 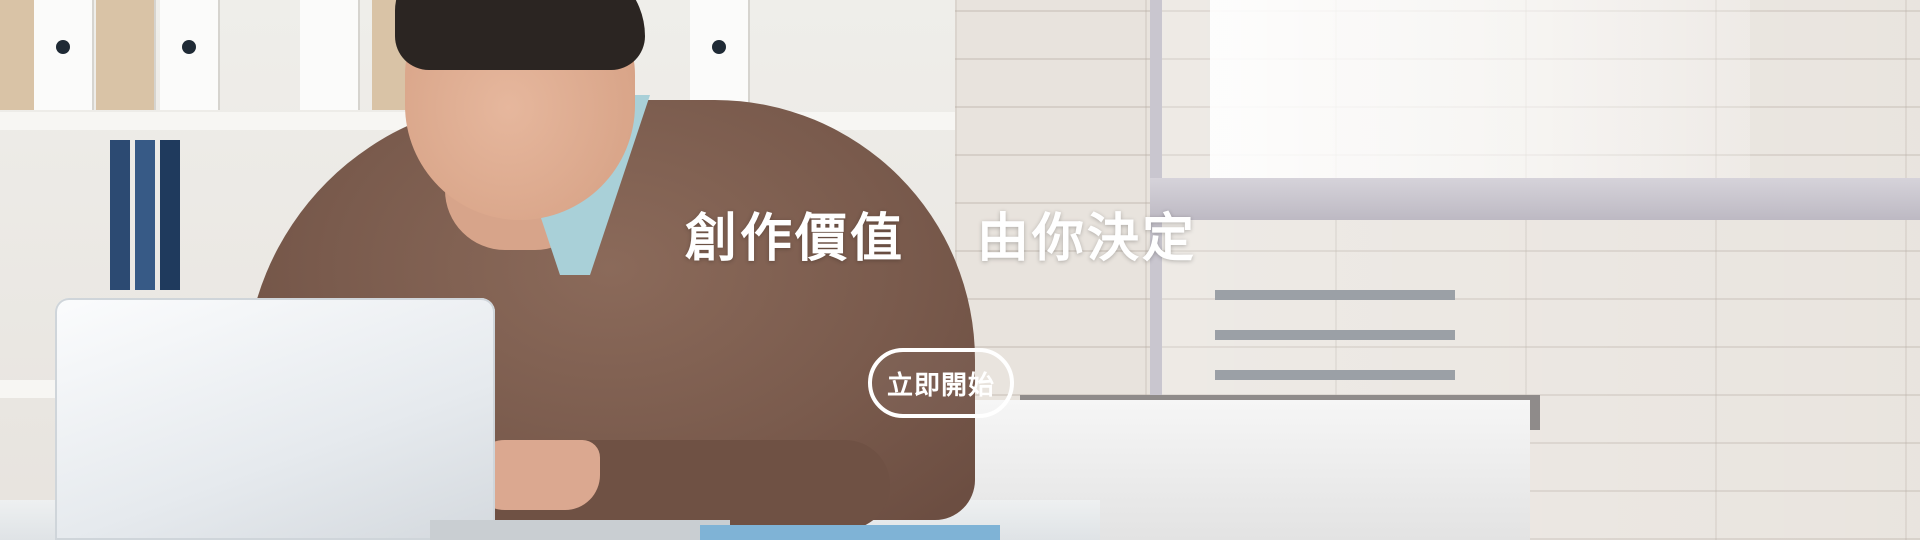 I want to click on glass-frame, so click(x=1535, y=199).